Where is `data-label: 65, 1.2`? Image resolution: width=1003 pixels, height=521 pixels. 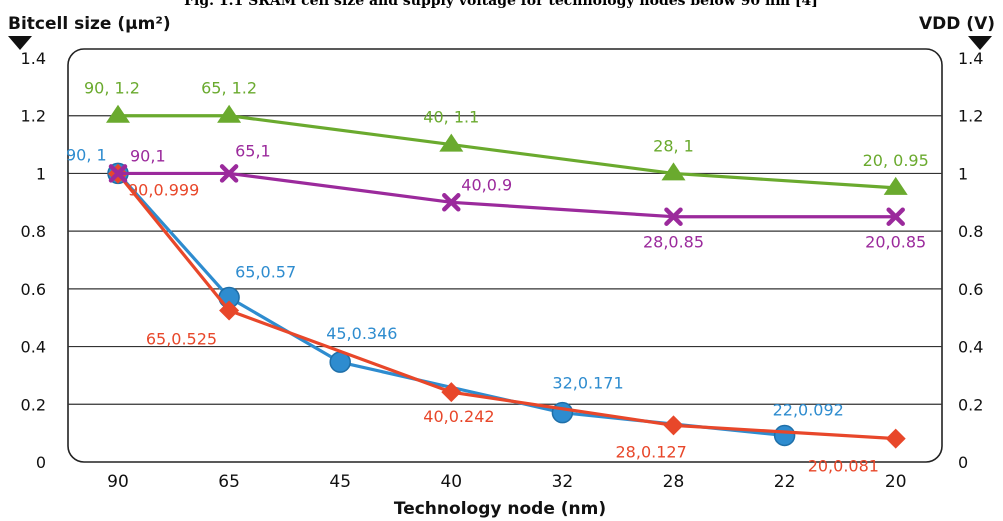 data-label: 65, 1.2 is located at coordinates (229, 88).